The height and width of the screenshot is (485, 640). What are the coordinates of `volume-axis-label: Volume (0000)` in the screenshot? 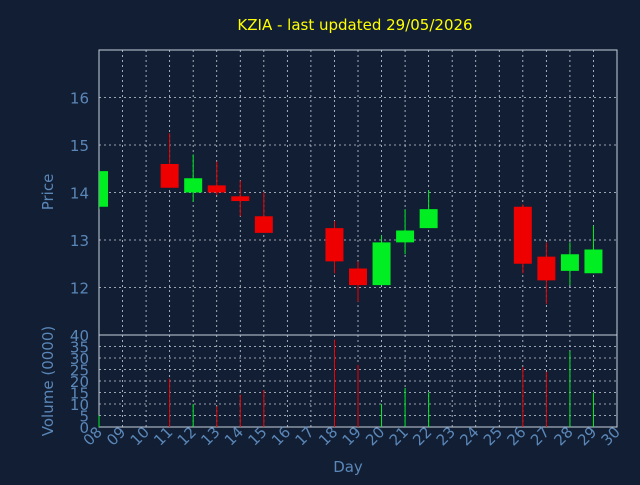 It's located at (48, 381).